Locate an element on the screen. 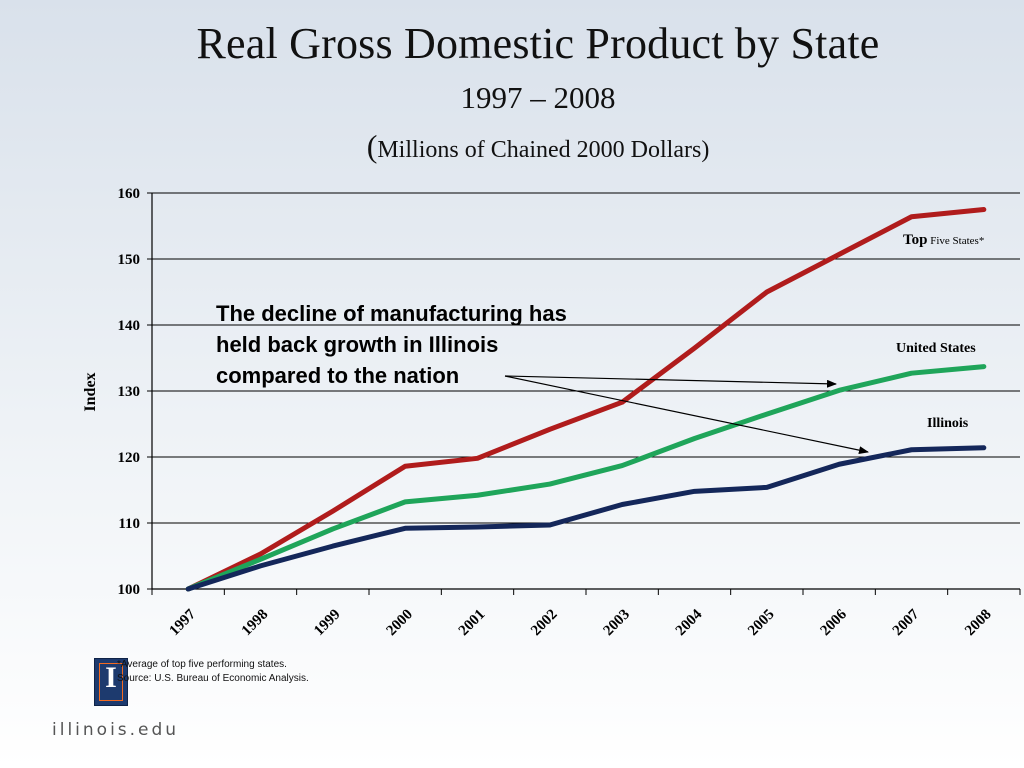 Image resolution: width=1024 pixels, height=768 pixels. y-tick-label: 140 is located at coordinates (129, 326).